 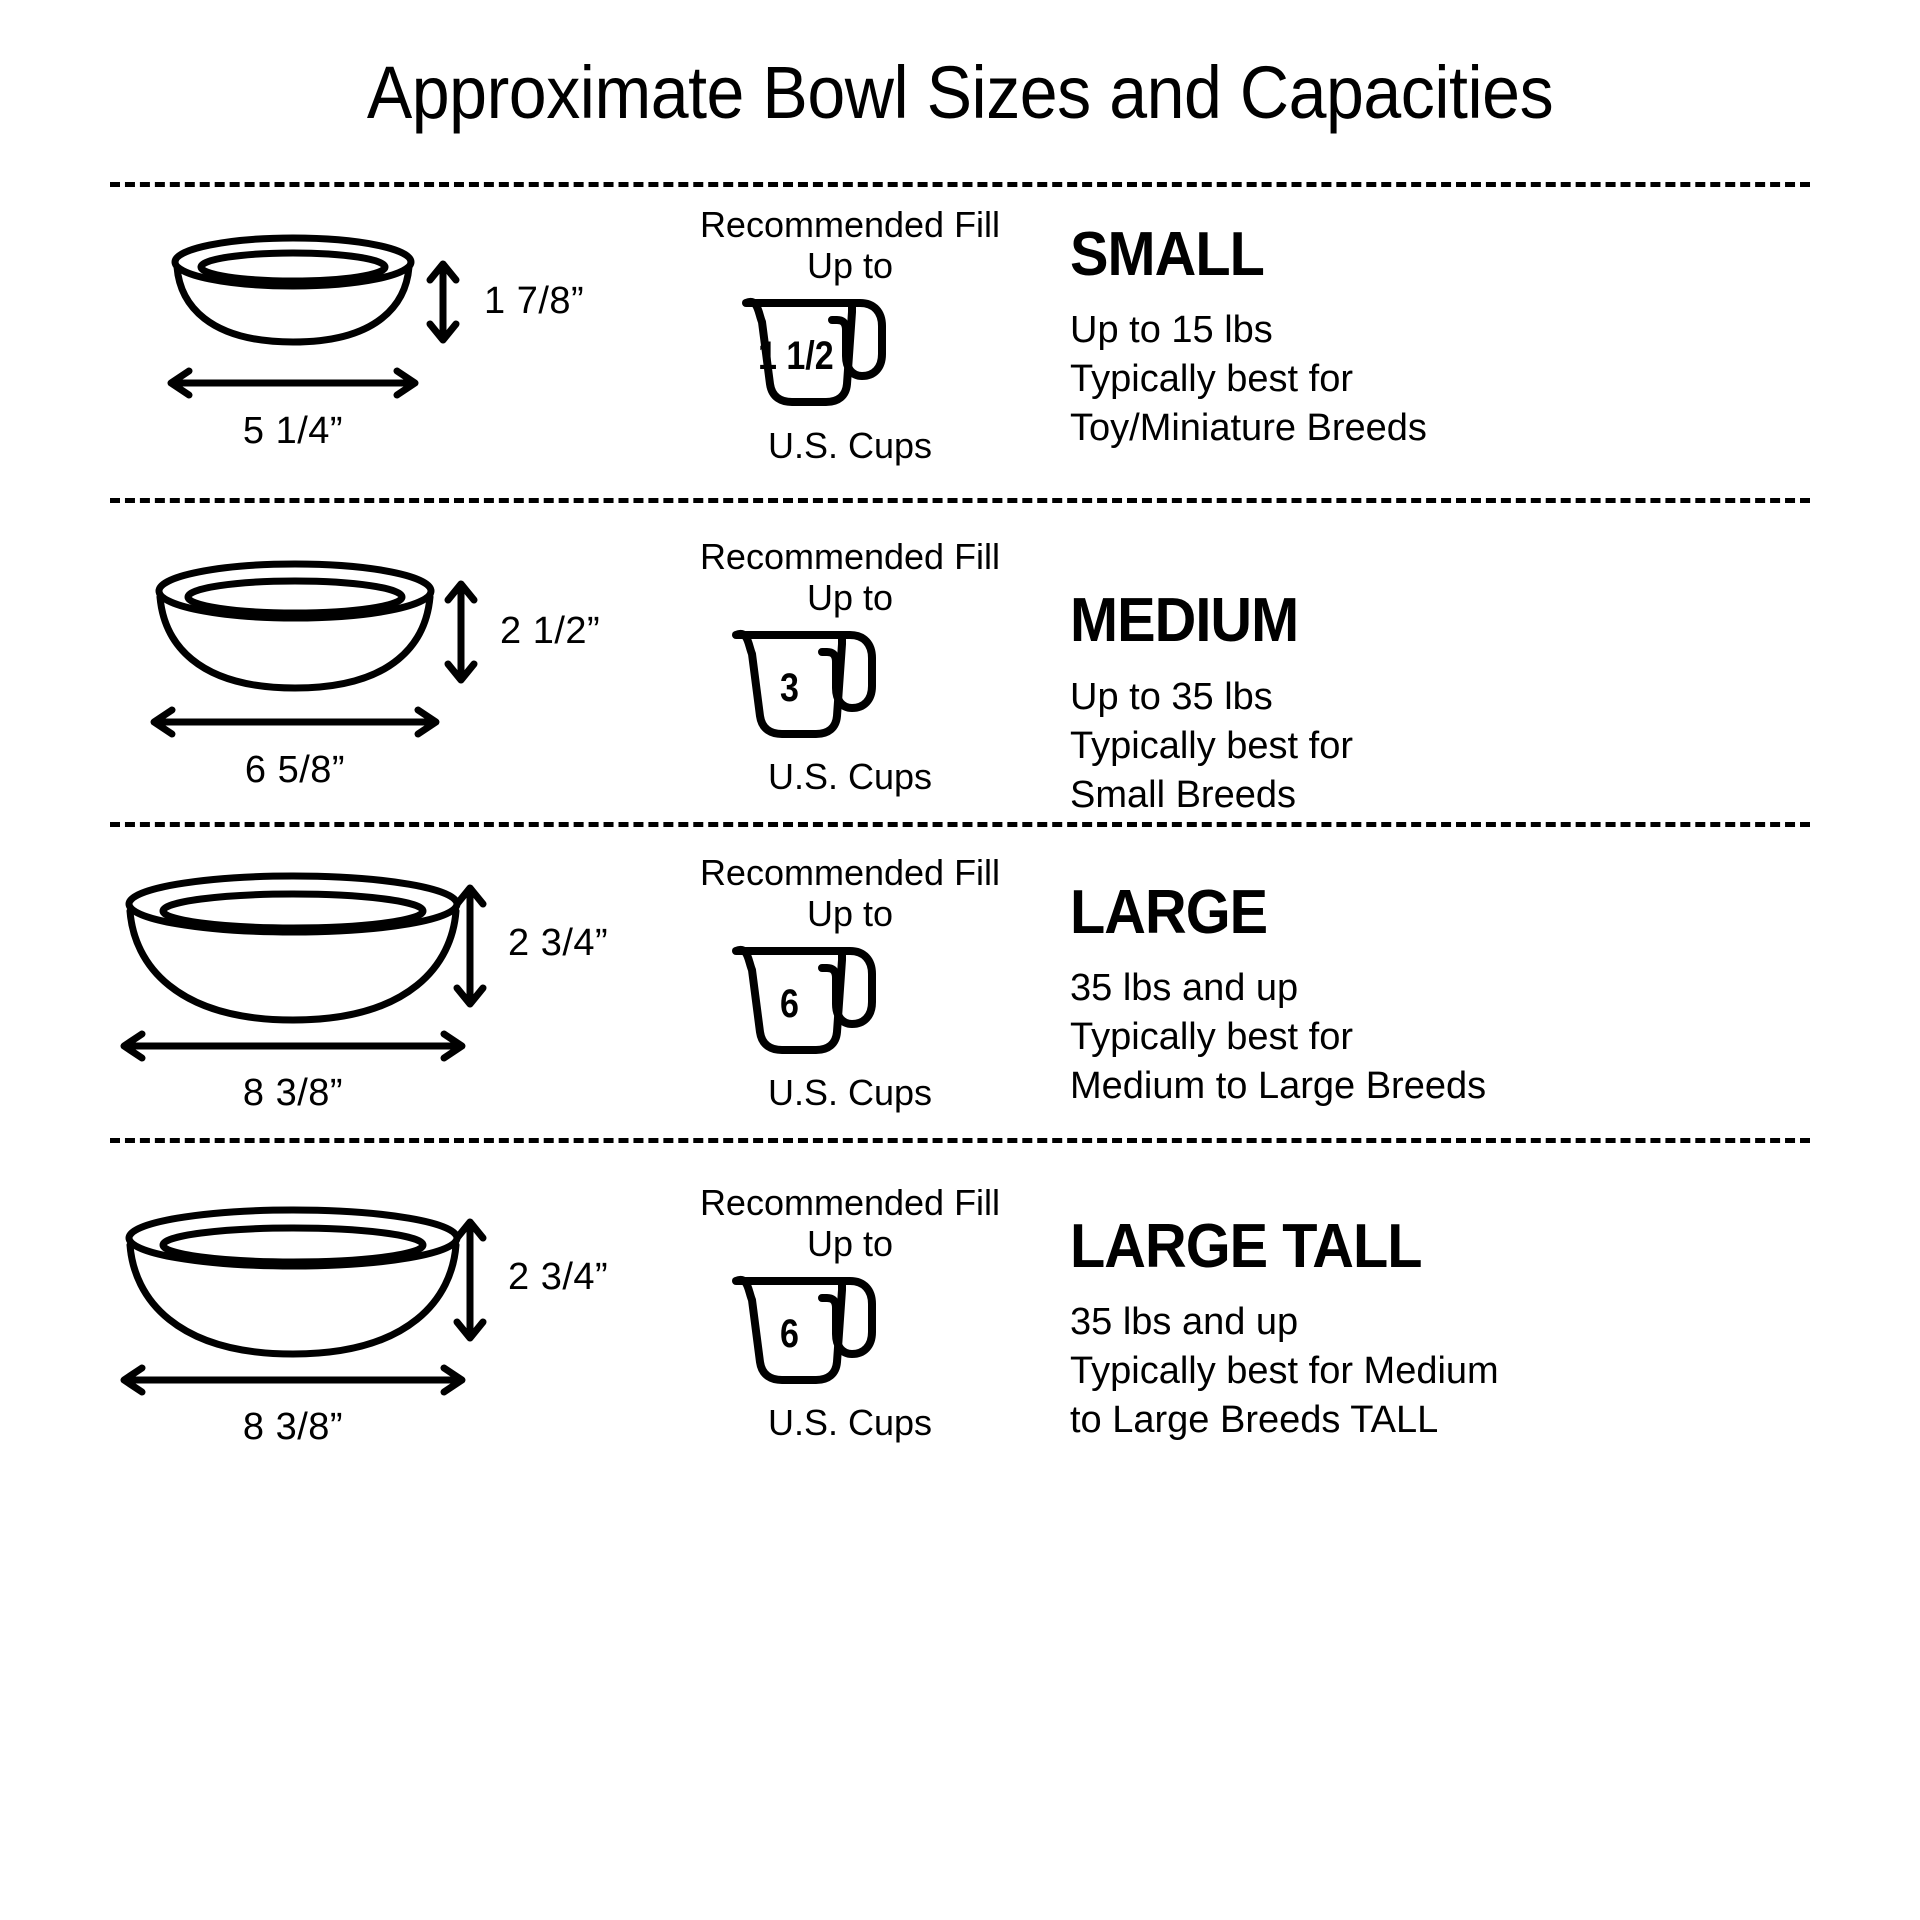 I want to click on fill-info-large: Recommended Fill Up to 6 U.S. Cups, so click(x=850, y=980).